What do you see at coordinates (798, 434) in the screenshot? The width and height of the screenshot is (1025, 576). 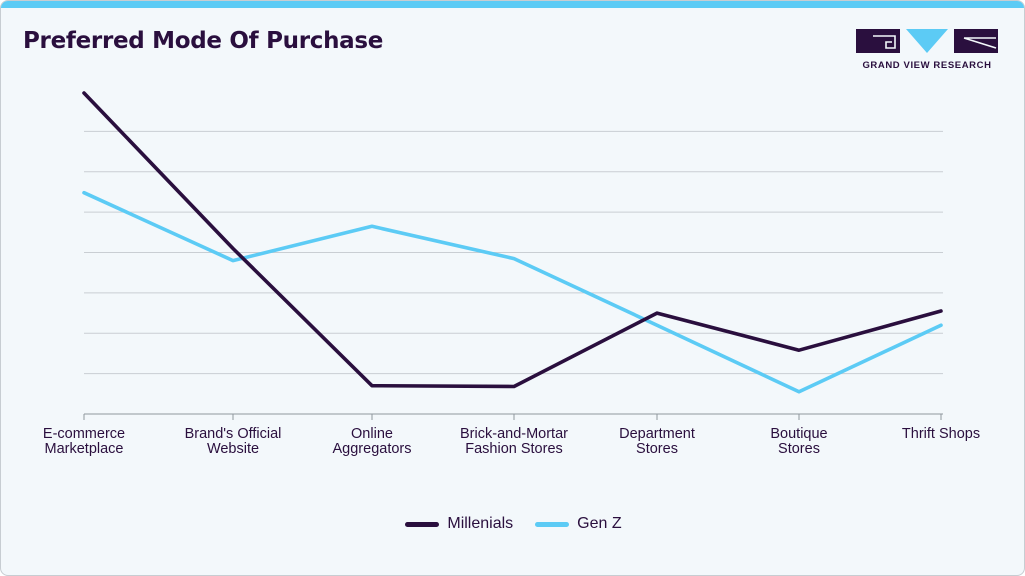 I see `x-tick-label: Boutique` at bounding box center [798, 434].